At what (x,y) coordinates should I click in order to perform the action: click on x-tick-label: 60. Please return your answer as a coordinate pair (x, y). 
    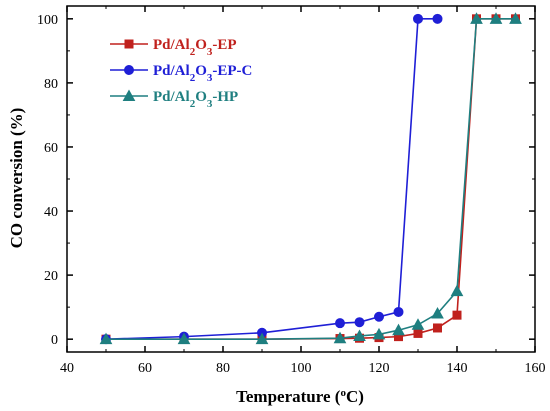
    Looking at the image, I should click on (145, 368).